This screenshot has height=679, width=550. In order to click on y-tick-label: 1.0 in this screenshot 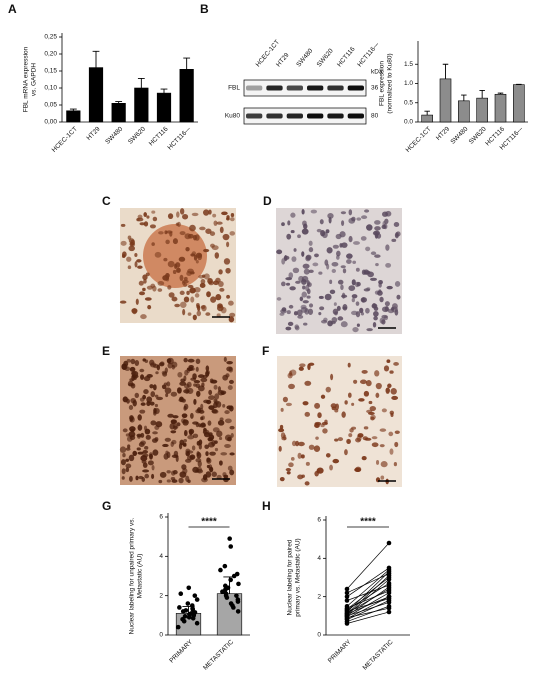, I will do `click(408, 83)`.